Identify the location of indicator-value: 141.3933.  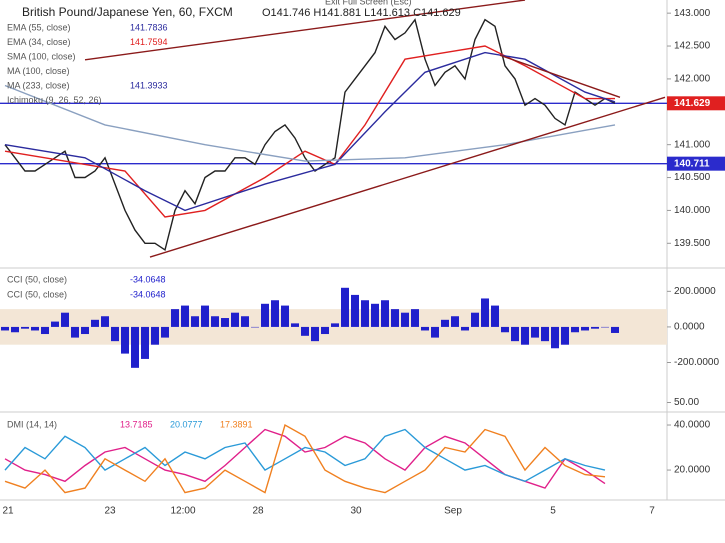
(149, 85).